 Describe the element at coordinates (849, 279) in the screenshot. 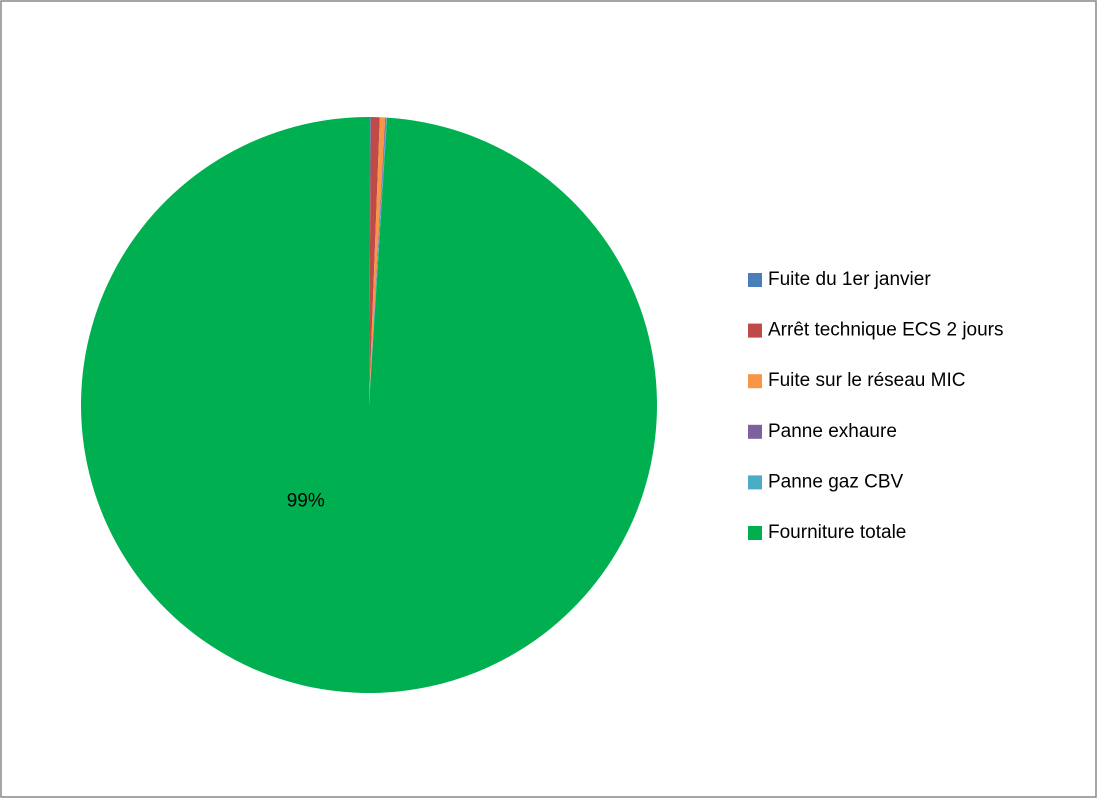

I see `legend-label: Fuite du 1er janvier` at that location.